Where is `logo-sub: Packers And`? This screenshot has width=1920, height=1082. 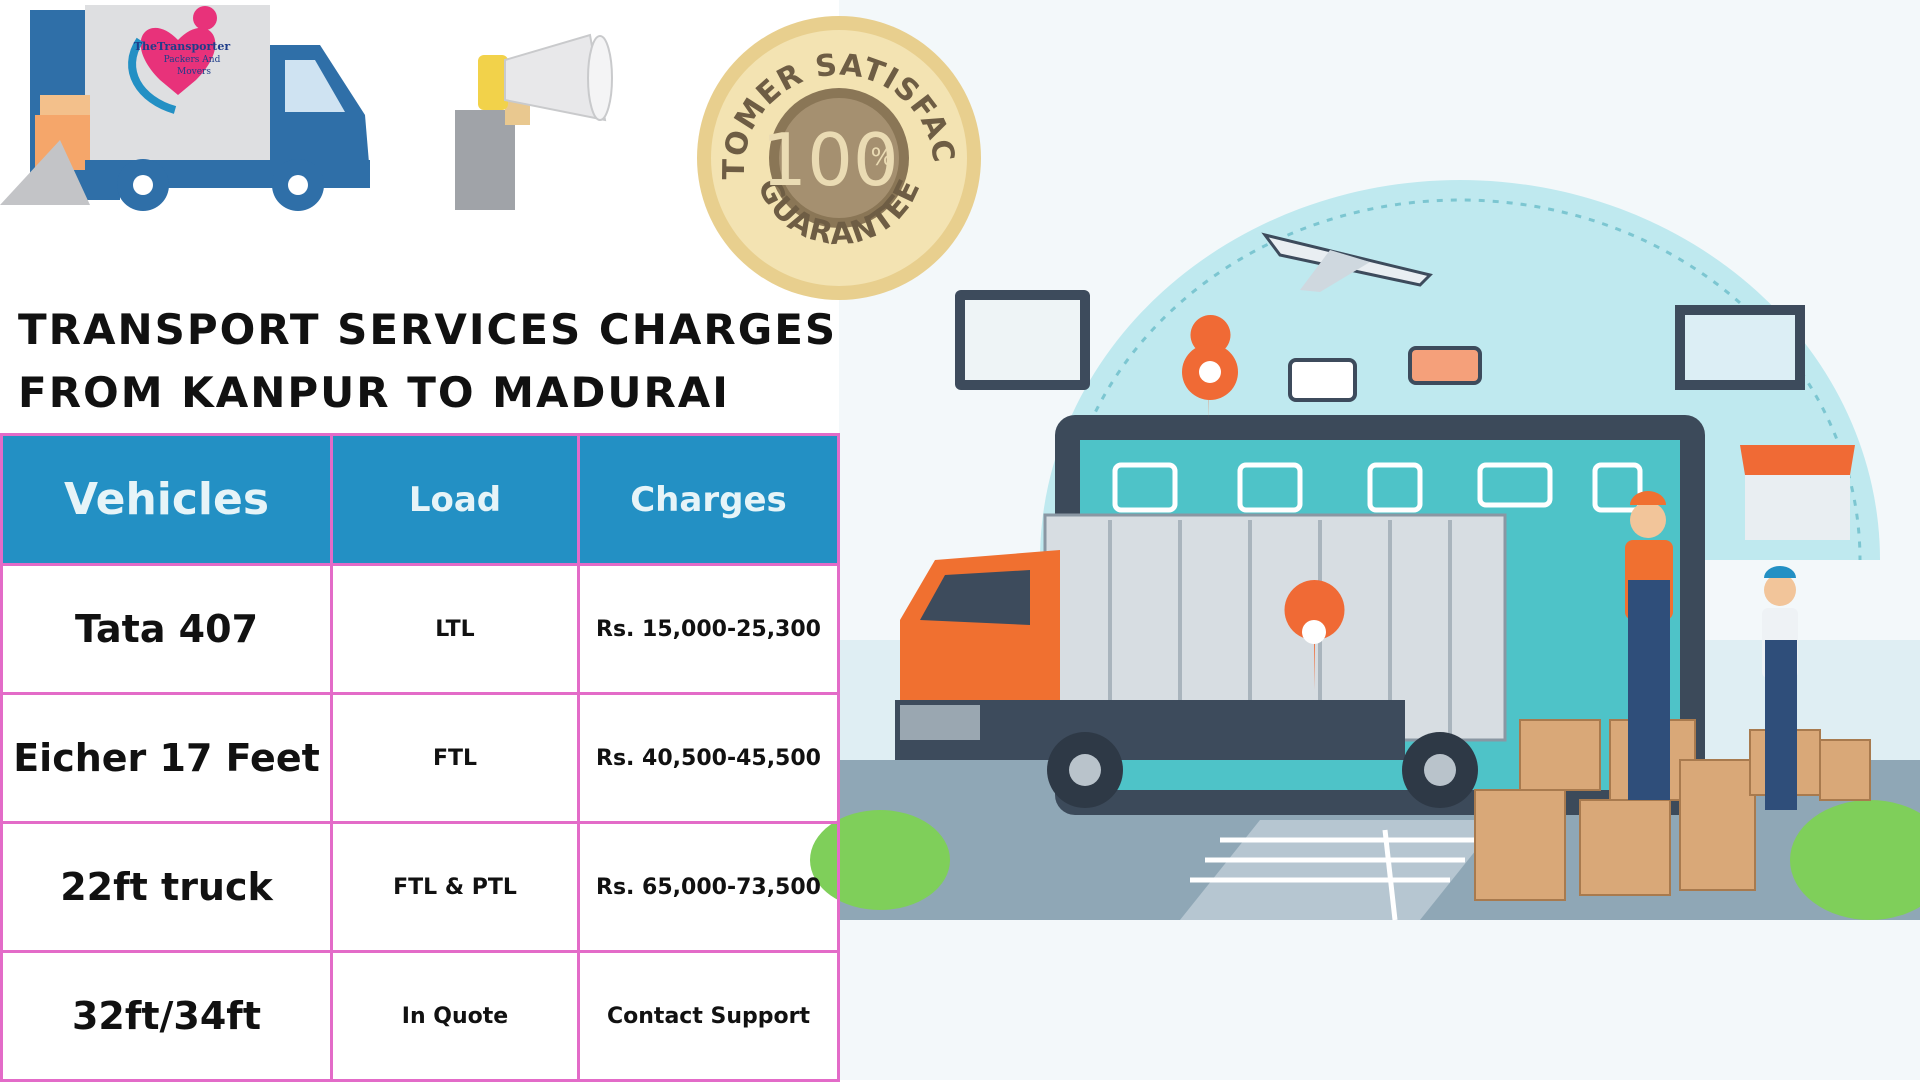 logo-sub: Packers And is located at coordinates (192, 60).